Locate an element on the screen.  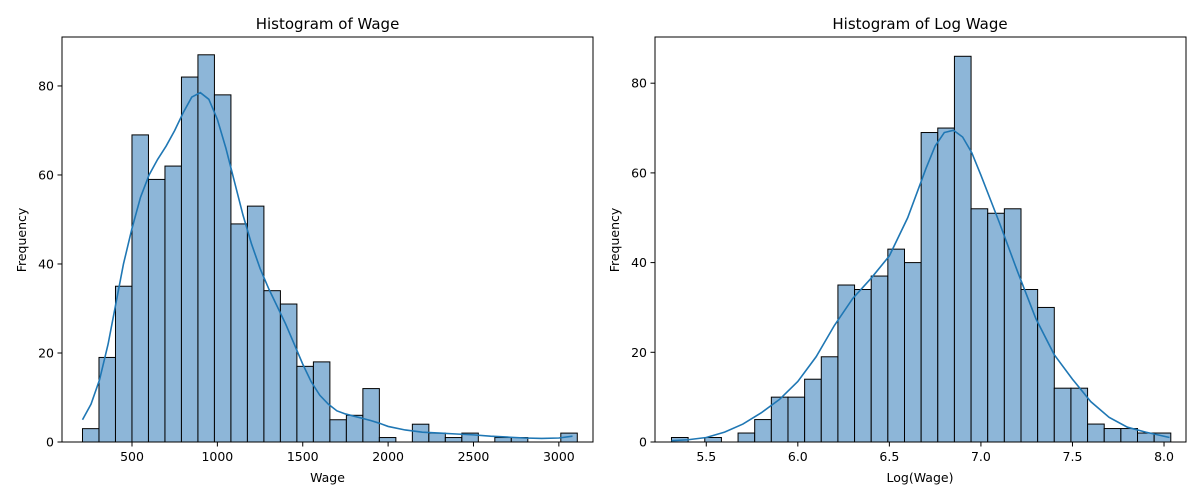
chart-title: Histogram of Log Wage is located at coordinates (919, 24).